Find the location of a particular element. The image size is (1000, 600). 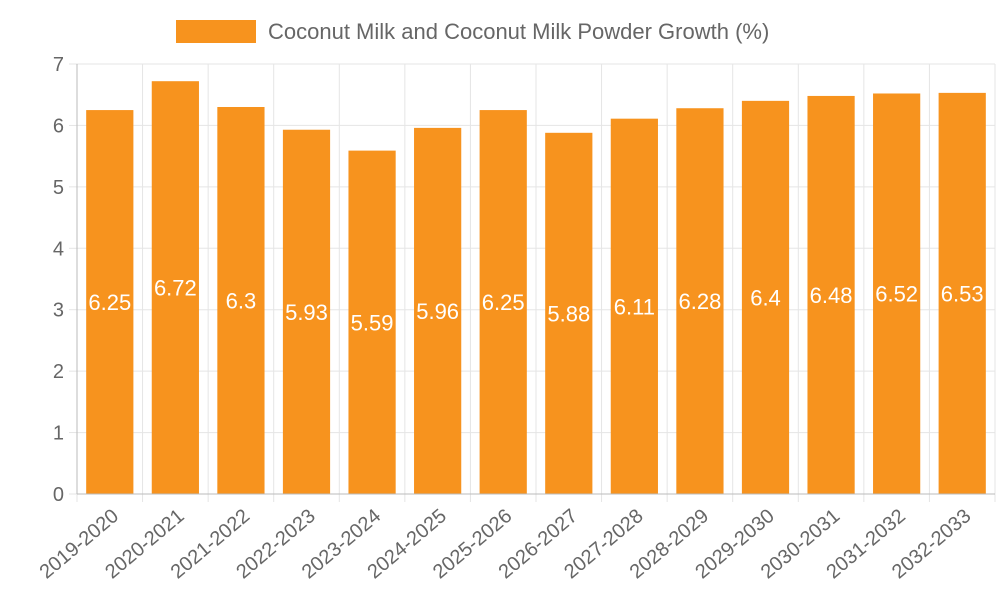

bar-value-label: 6.48 is located at coordinates (831, 295).